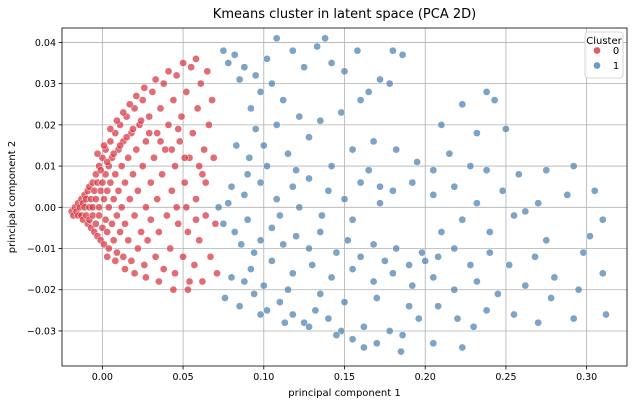 This screenshot has width=640, height=404. What do you see at coordinates (45, 84) in the screenshot?
I see `y-tick-label: 0.03` at bounding box center [45, 84].